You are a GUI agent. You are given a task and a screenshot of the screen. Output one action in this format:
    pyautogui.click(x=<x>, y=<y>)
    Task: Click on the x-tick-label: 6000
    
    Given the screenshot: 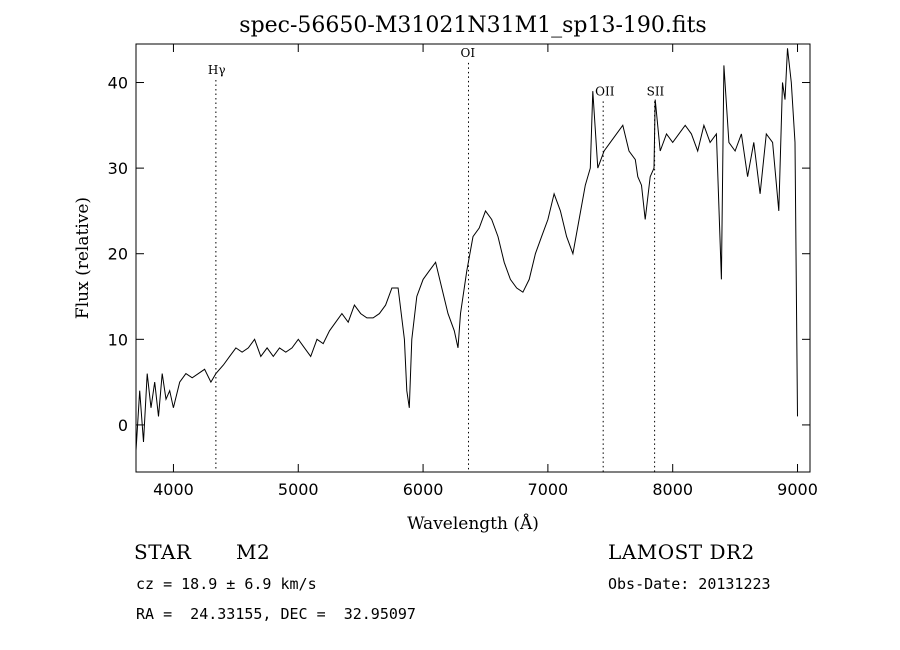 What is the action you would take?
    pyautogui.click(x=423, y=489)
    